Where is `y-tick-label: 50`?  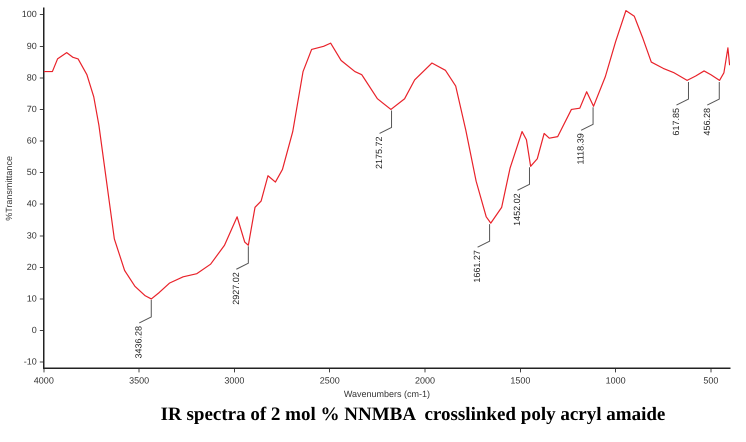 y-tick-label: 50 is located at coordinates (31, 172).